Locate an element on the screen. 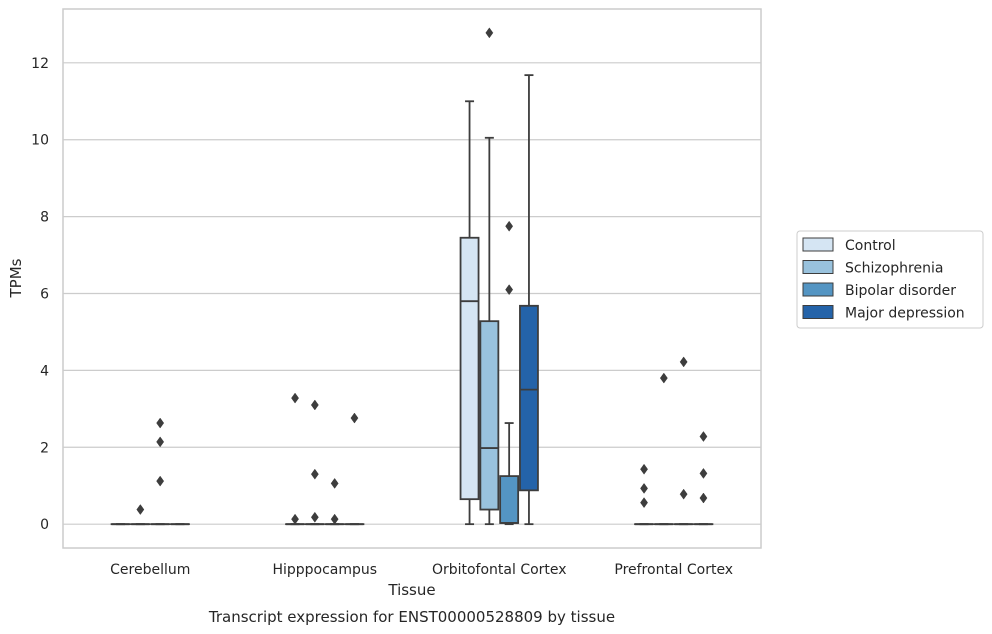  y-tick-label: 12 is located at coordinates (40, 64).